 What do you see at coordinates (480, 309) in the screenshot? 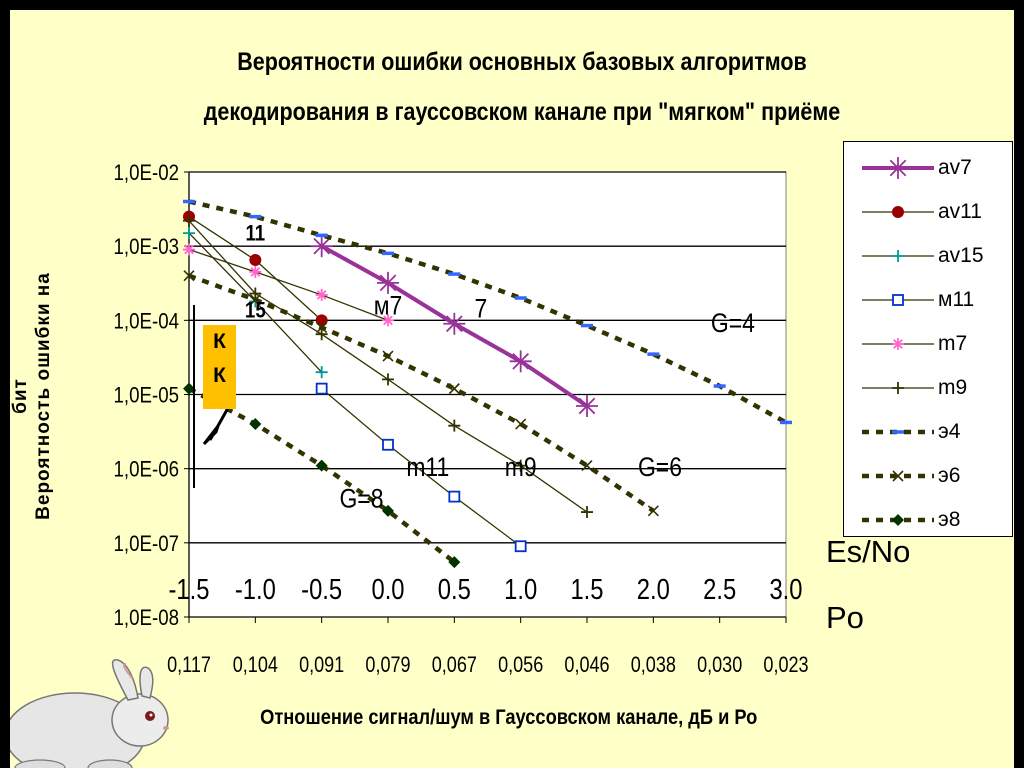
I see `annotation-label: 7` at bounding box center [480, 309].